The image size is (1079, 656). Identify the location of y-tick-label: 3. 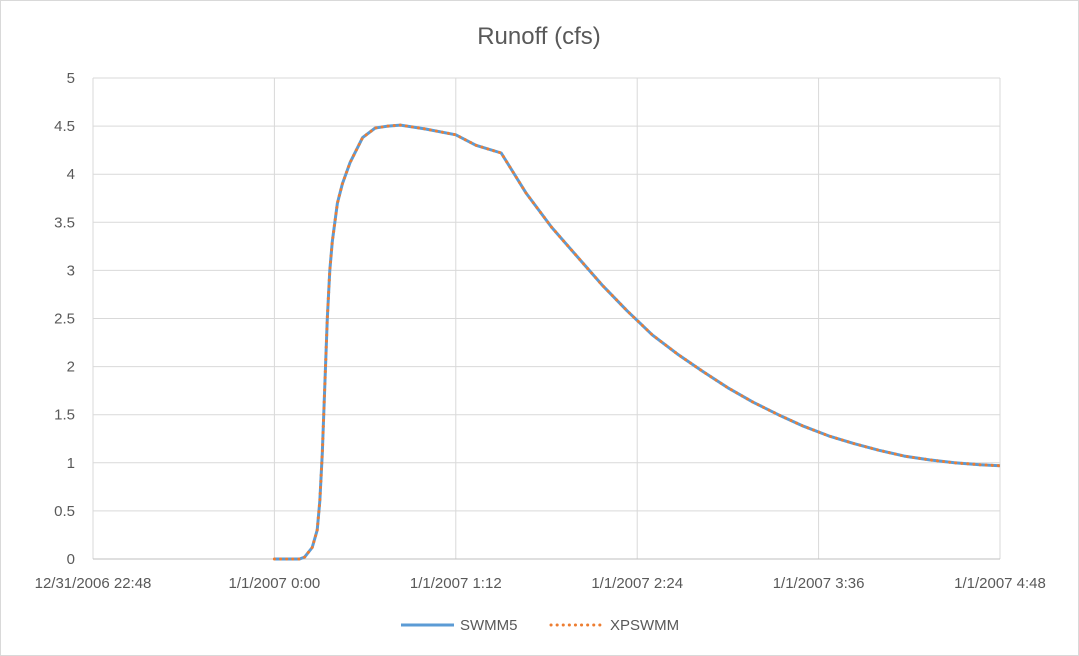
(71, 270).